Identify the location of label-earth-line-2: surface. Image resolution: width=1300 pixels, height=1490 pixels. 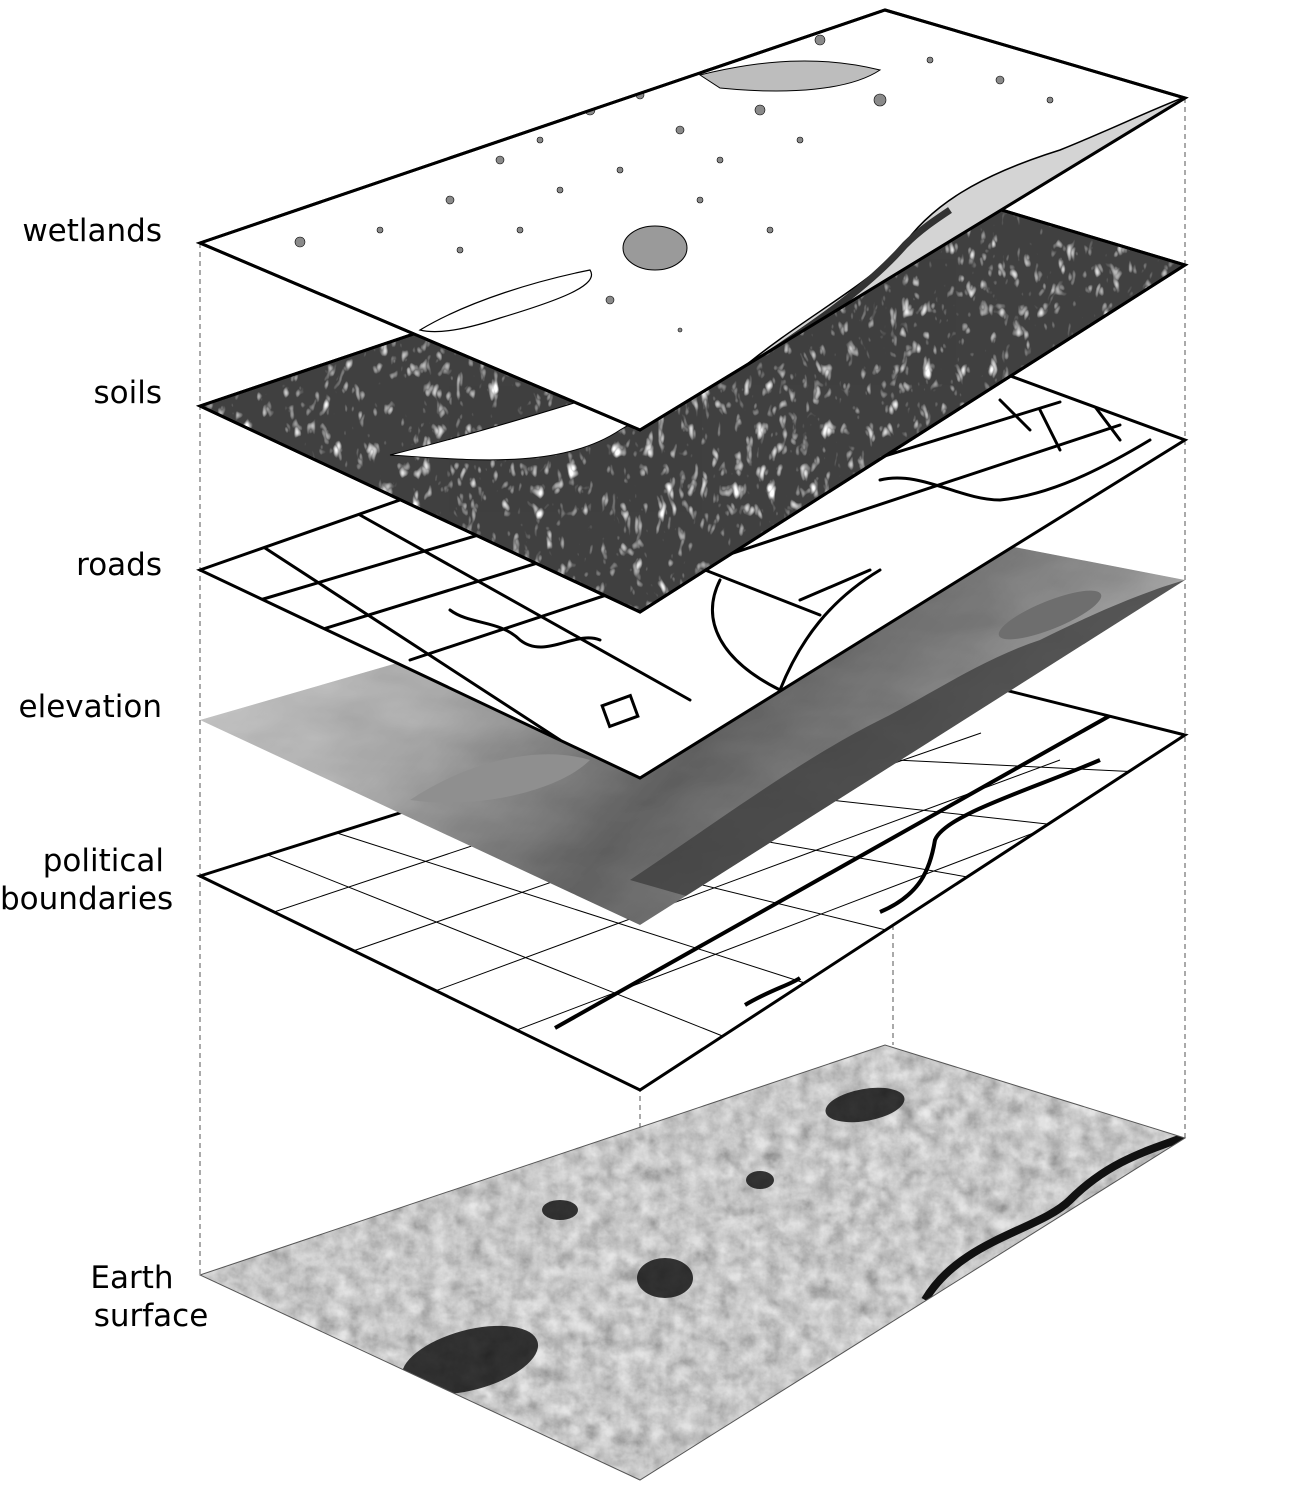
(151, 1316).